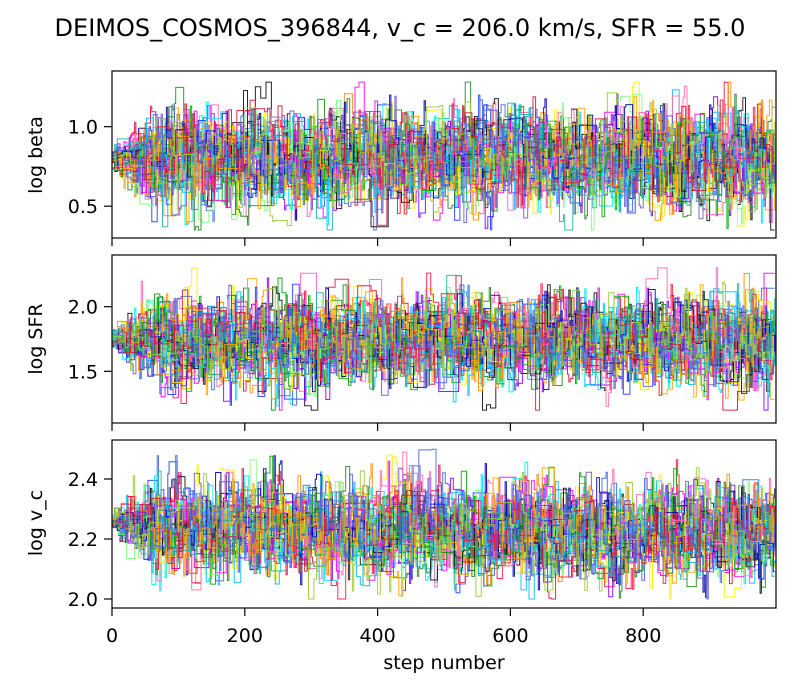 Image resolution: width=800 pixels, height=700 pixels. Describe the element at coordinates (377, 636) in the screenshot. I see `x-tick-label: 400` at that location.